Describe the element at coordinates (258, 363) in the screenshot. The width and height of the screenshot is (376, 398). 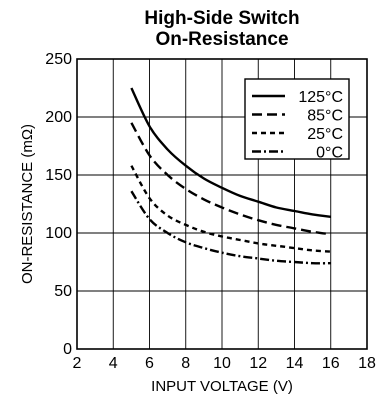
I see `x-tick-label-12: 12` at that location.